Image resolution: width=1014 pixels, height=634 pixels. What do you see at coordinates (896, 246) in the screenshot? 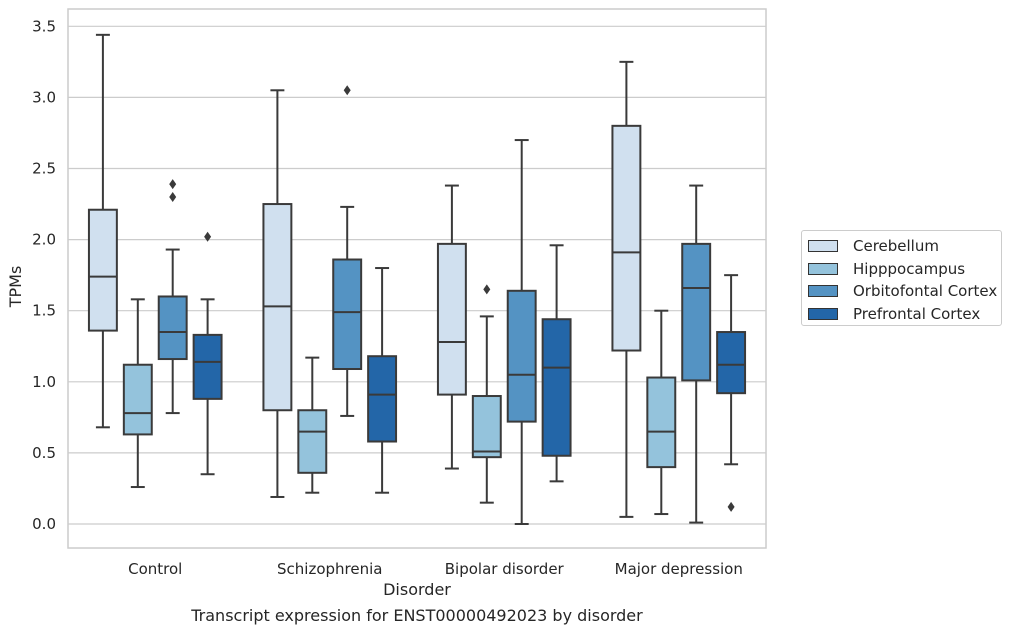
I see `legend-label: Cerebellum` at bounding box center [896, 246].